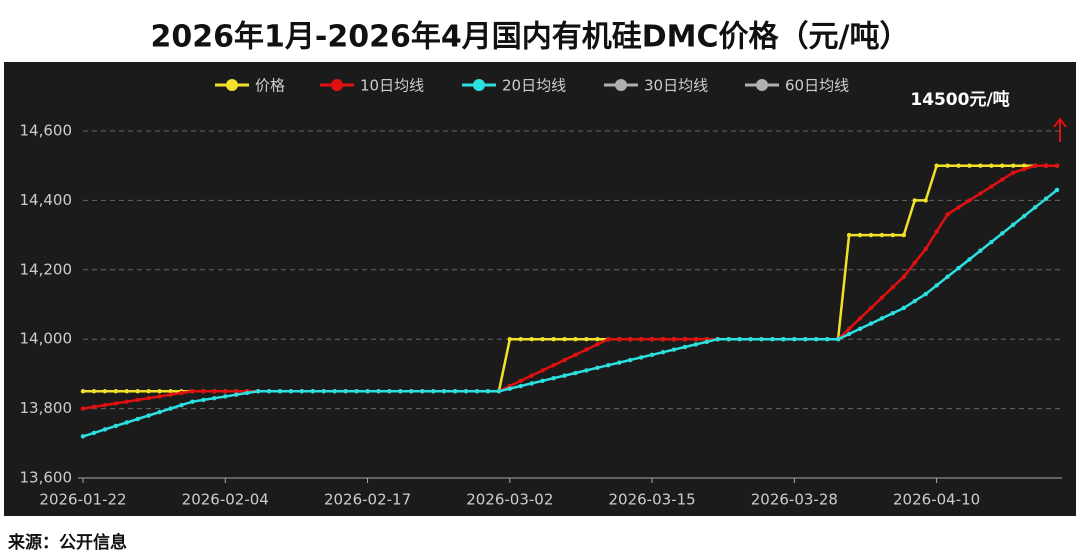 The height and width of the screenshot is (560, 1080). What do you see at coordinates (534, 86) in the screenshot?
I see `legend-label: 20日均线` at bounding box center [534, 86].